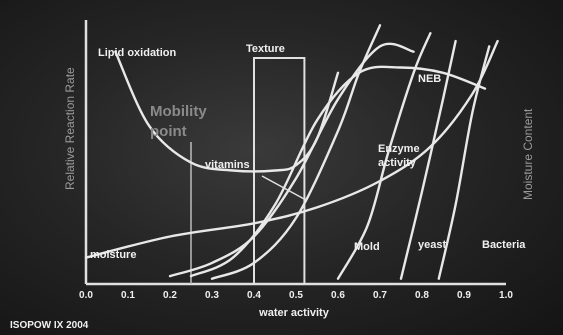 The height and width of the screenshot is (335, 563). What do you see at coordinates (113, 255) in the screenshot?
I see `label-moisture: moisture` at bounding box center [113, 255].